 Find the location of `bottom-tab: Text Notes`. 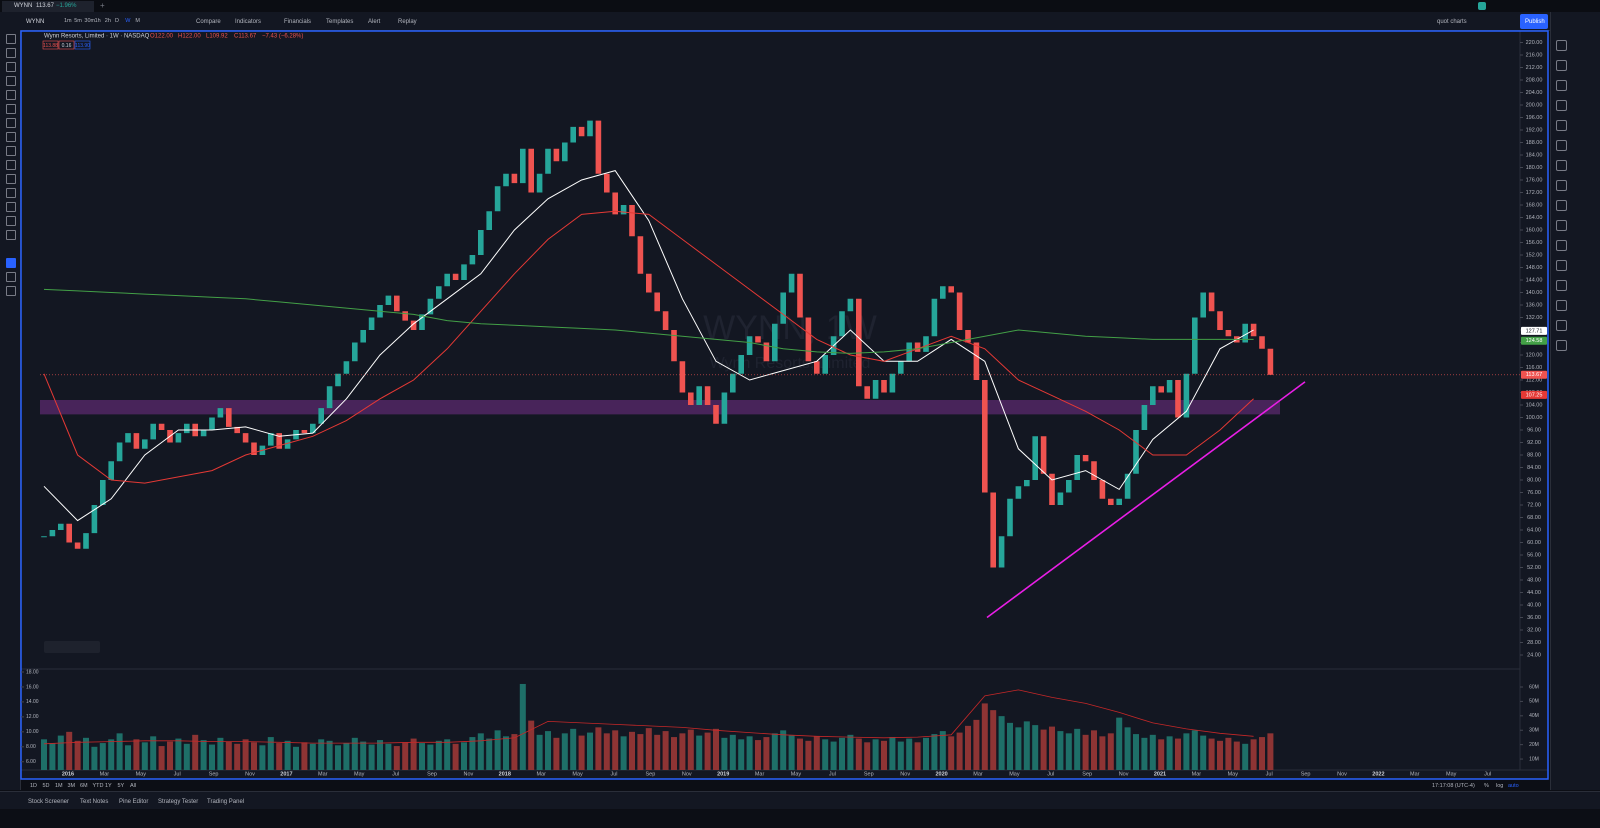

bottom-tab: Text Notes is located at coordinates (94, 802).